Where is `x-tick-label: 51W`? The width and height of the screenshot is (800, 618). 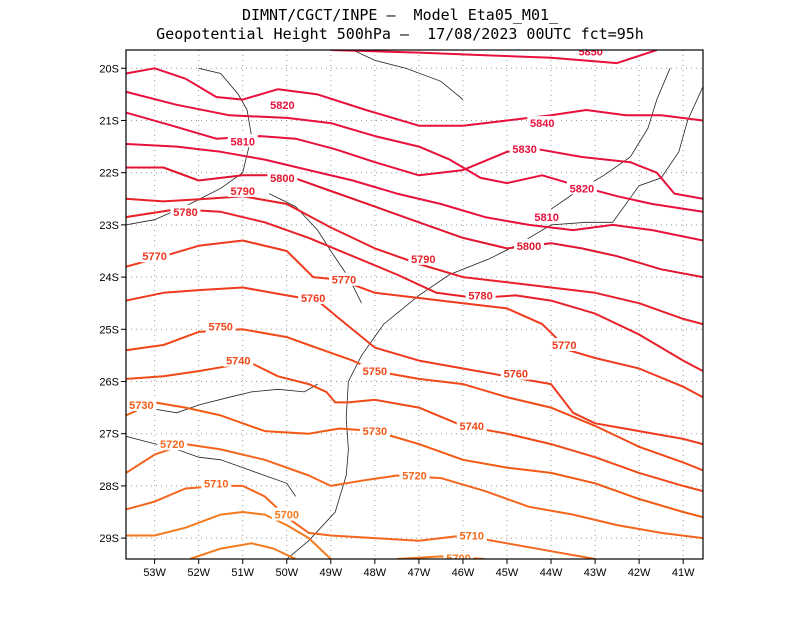 x-tick-label: 51W is located at coordinates (242, 573).